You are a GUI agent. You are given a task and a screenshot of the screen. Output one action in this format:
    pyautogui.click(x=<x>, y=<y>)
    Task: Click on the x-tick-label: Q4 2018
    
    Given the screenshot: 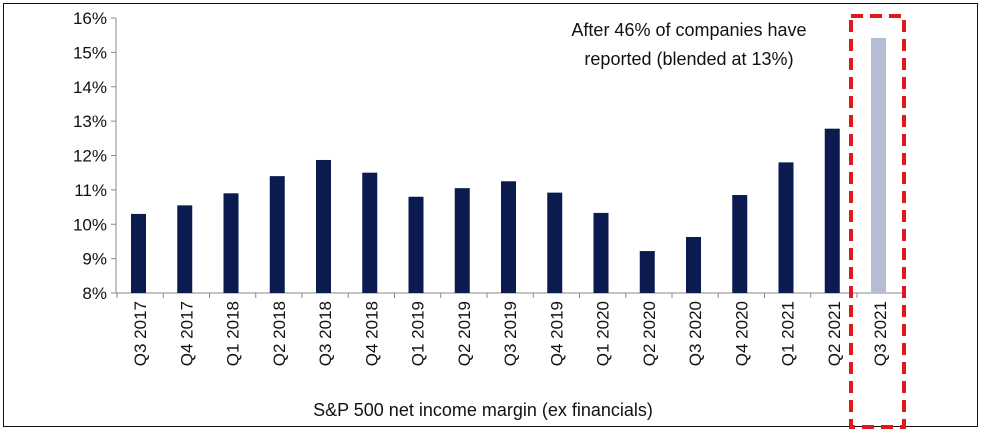 What is the action you would take?
    pyautogui.click(x=371, y=333)
    